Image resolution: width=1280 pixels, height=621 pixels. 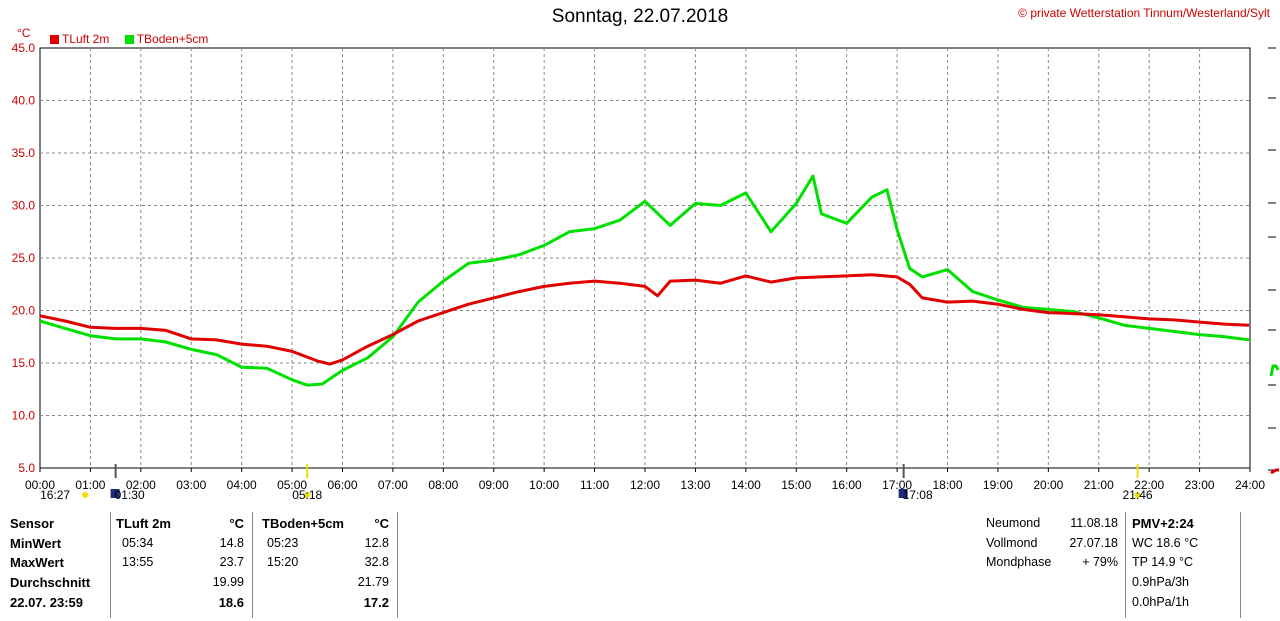 What do you see at coordinates (1048, 485) in the screenshot?
I see `x-tick-label: 20:00` at bounding box center [1048, 485].